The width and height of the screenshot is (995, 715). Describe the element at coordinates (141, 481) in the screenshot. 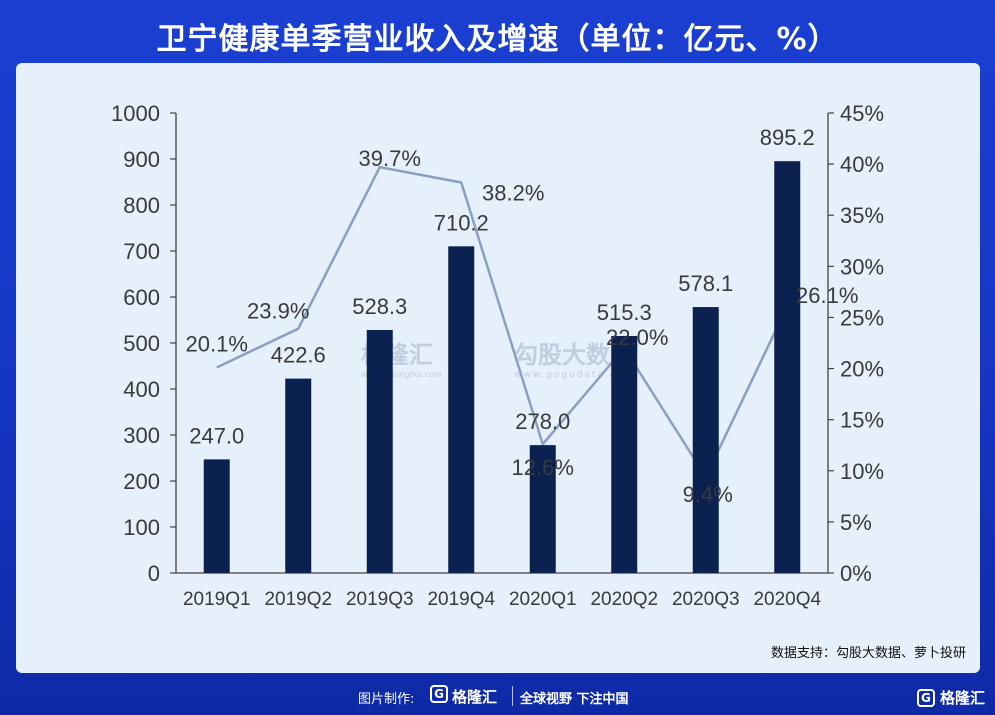

I see `y-left-tick-label: 200` at that location.